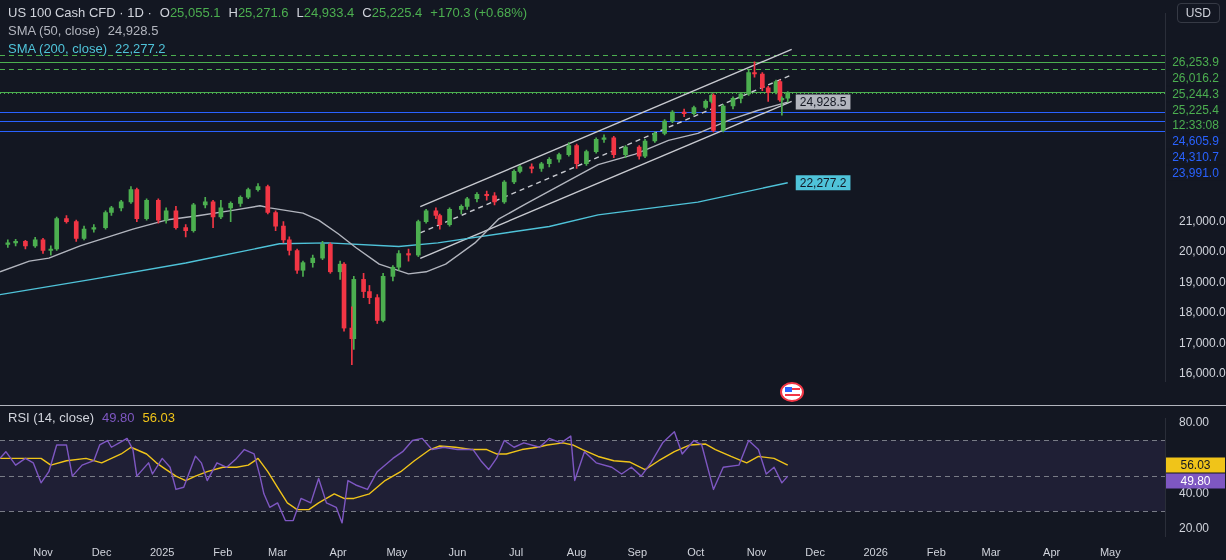 This screenshot has height=560, width=1226. Describe the element at coordinates (133, 30) in the screenshot. I see `text: 24,928.5` at that location.